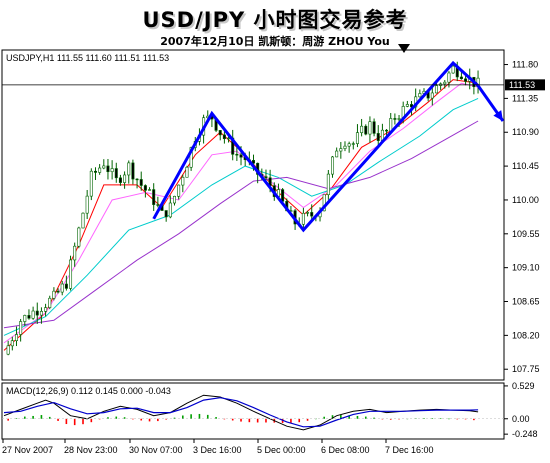 This screenshot has width=550, height=463. Describe the element at coordinates (91, 450) in the screenshot. I see `time-tick-label: 28 Nov 23:00` at that location.